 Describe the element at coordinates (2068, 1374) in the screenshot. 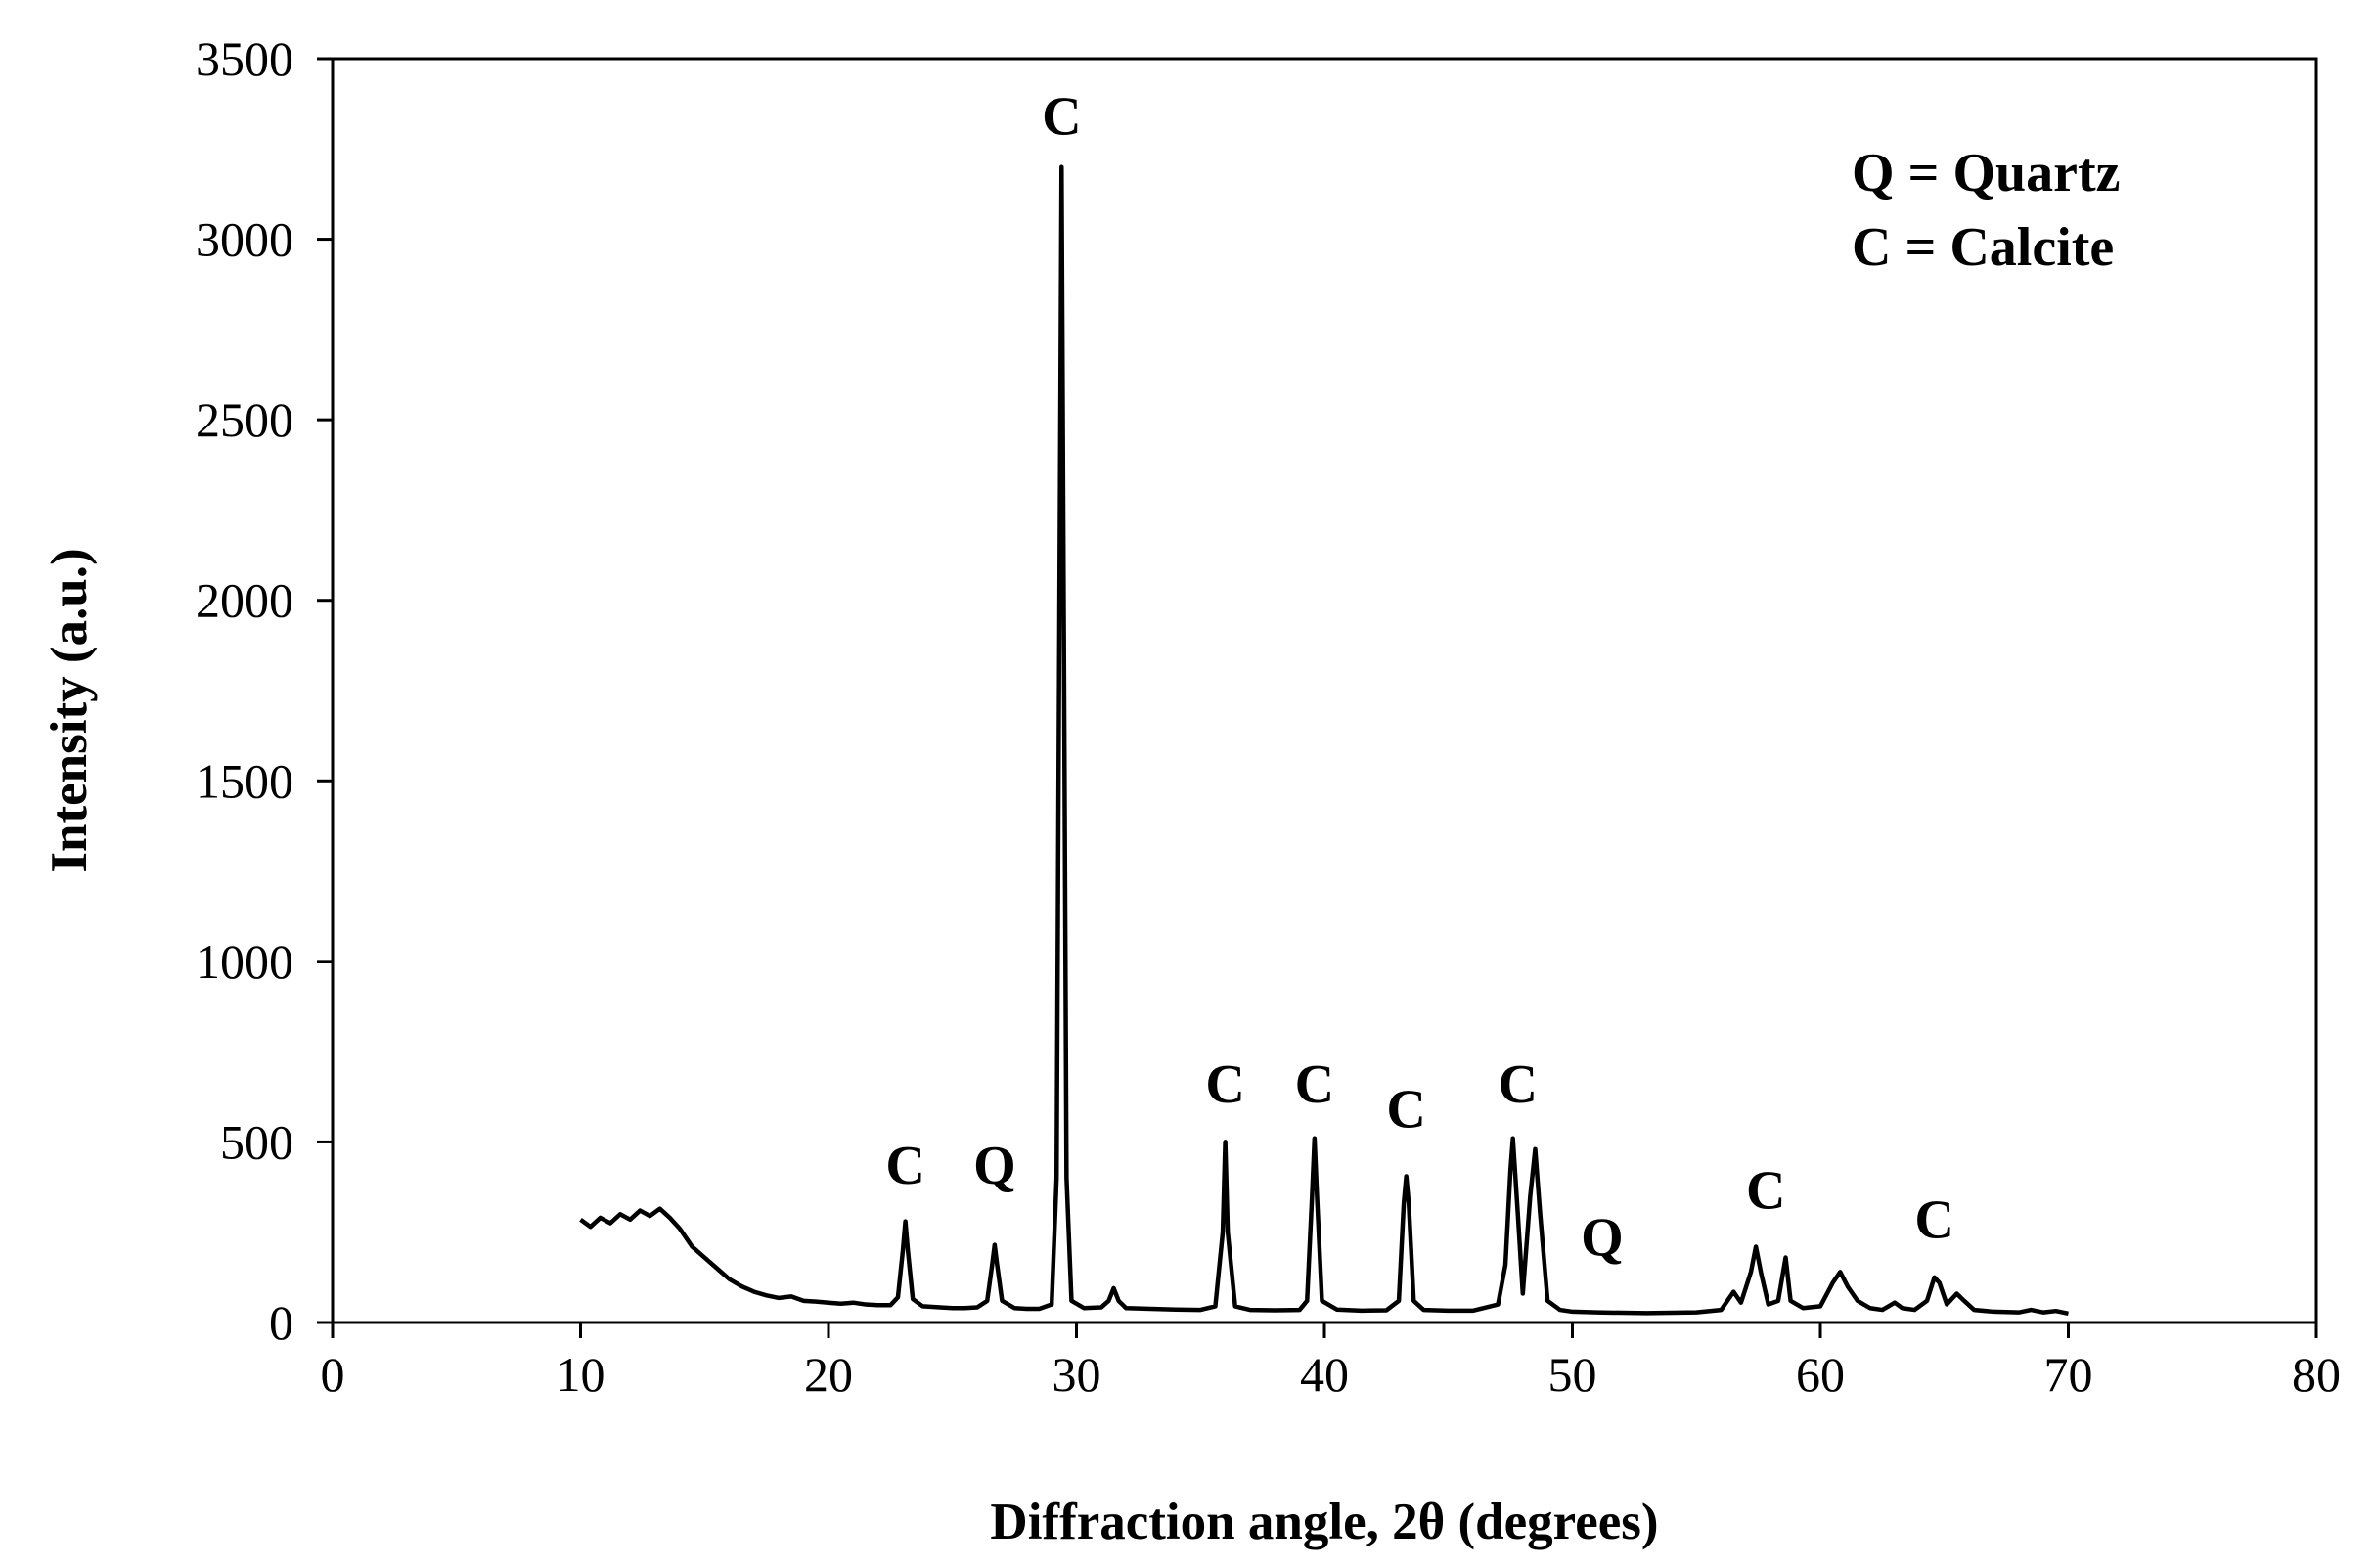

I see `x-tick-label: 70` at that location.